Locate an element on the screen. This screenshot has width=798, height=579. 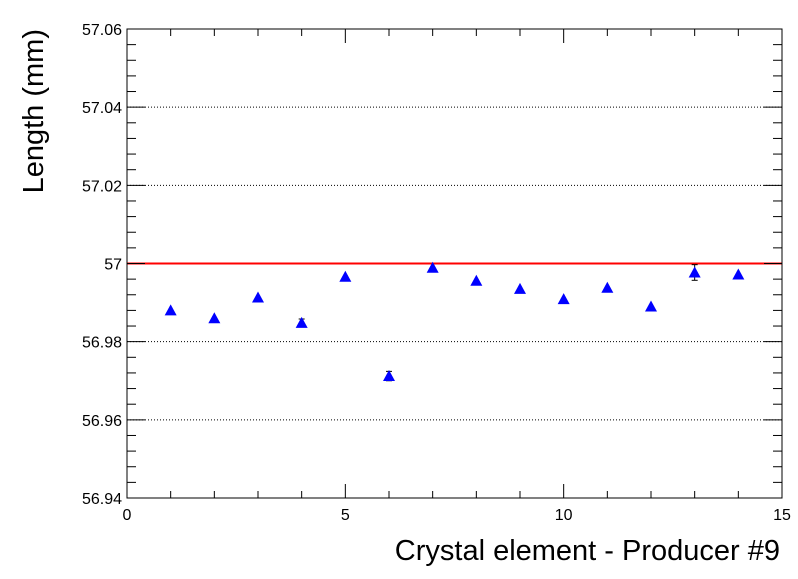
y-tick-label: 57.04 is located at coordinates (102, 108).